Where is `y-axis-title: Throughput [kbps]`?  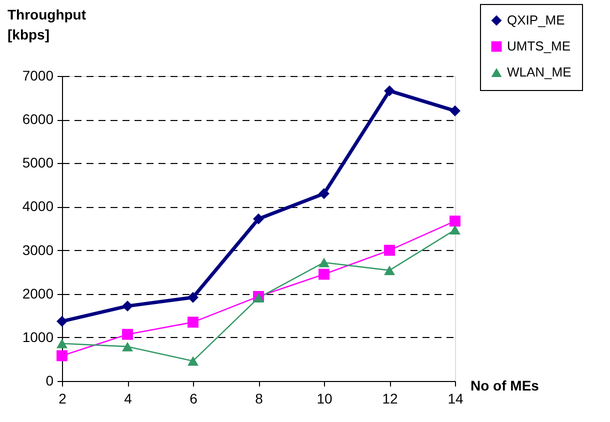 y-axis-title: Throughput [kbps] is located at coordinates (47, 24).